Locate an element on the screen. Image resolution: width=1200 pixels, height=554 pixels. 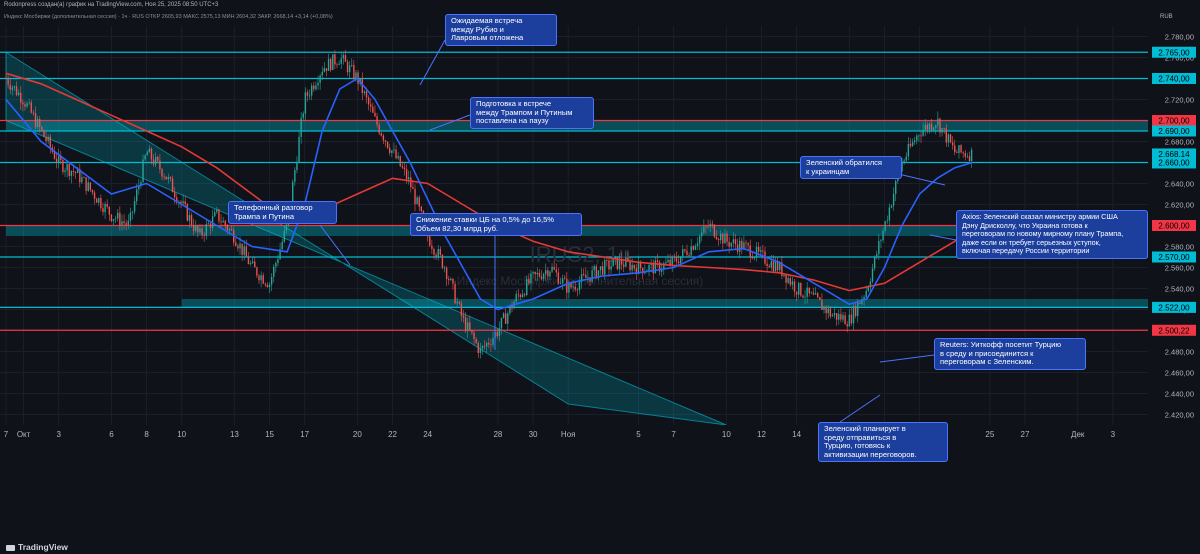
price-label-box is located at coordinates (1174, 120).